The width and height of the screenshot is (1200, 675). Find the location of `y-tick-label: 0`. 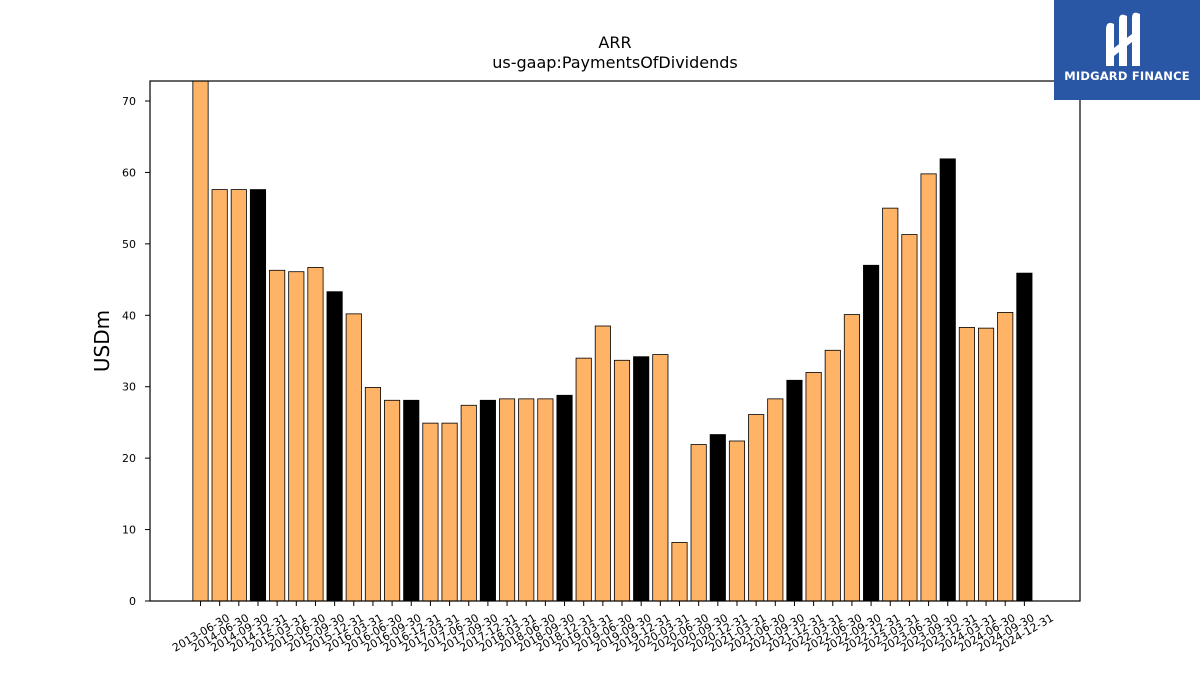

y-tick-label: 0 is located at coordinates (132, 601).